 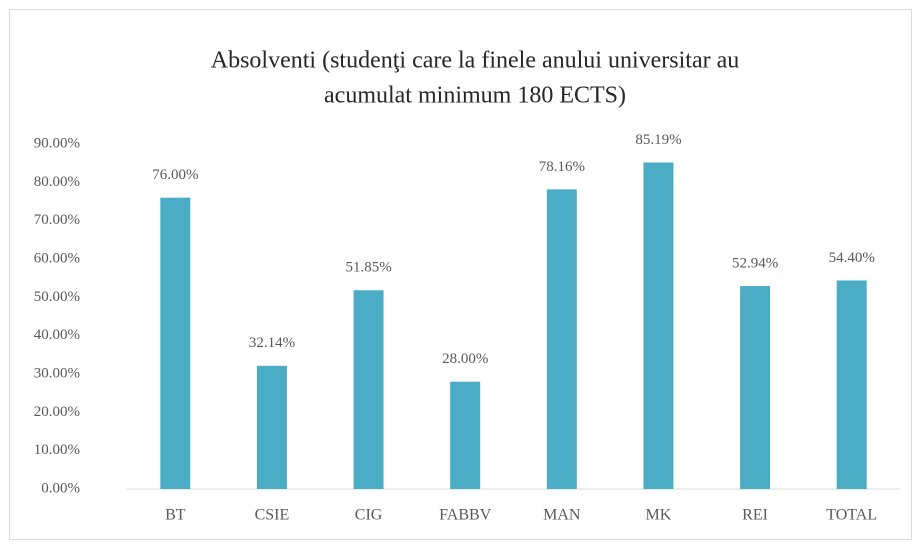 I want to click on x-tick-label: TOTAL, so click(x=851, y=515).